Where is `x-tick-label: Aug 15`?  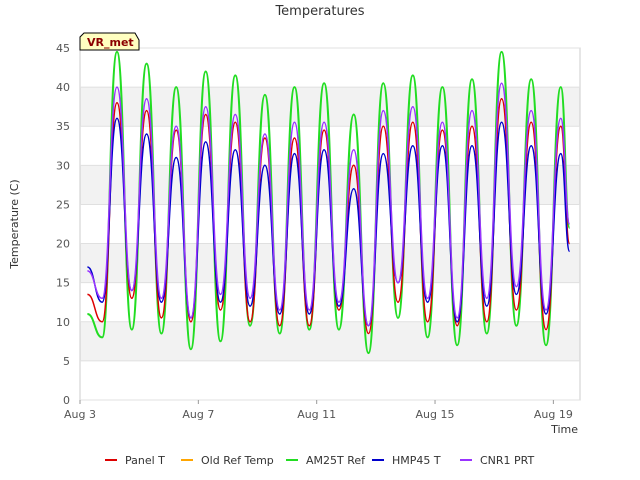
x-tick-label: Aug 15 is located at coordinates (435, 414).